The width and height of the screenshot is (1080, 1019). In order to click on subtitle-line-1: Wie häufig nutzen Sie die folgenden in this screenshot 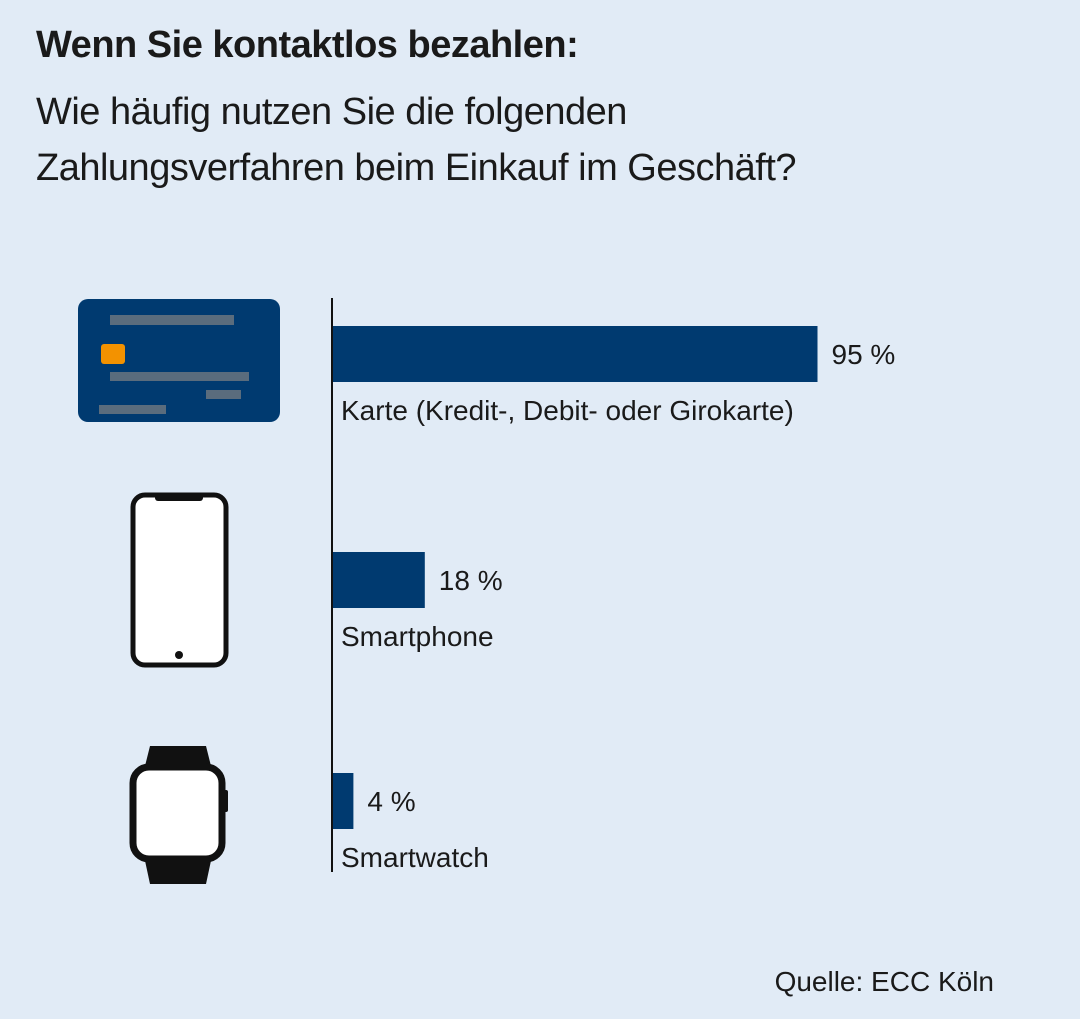, I will do `click(331, 112)`.